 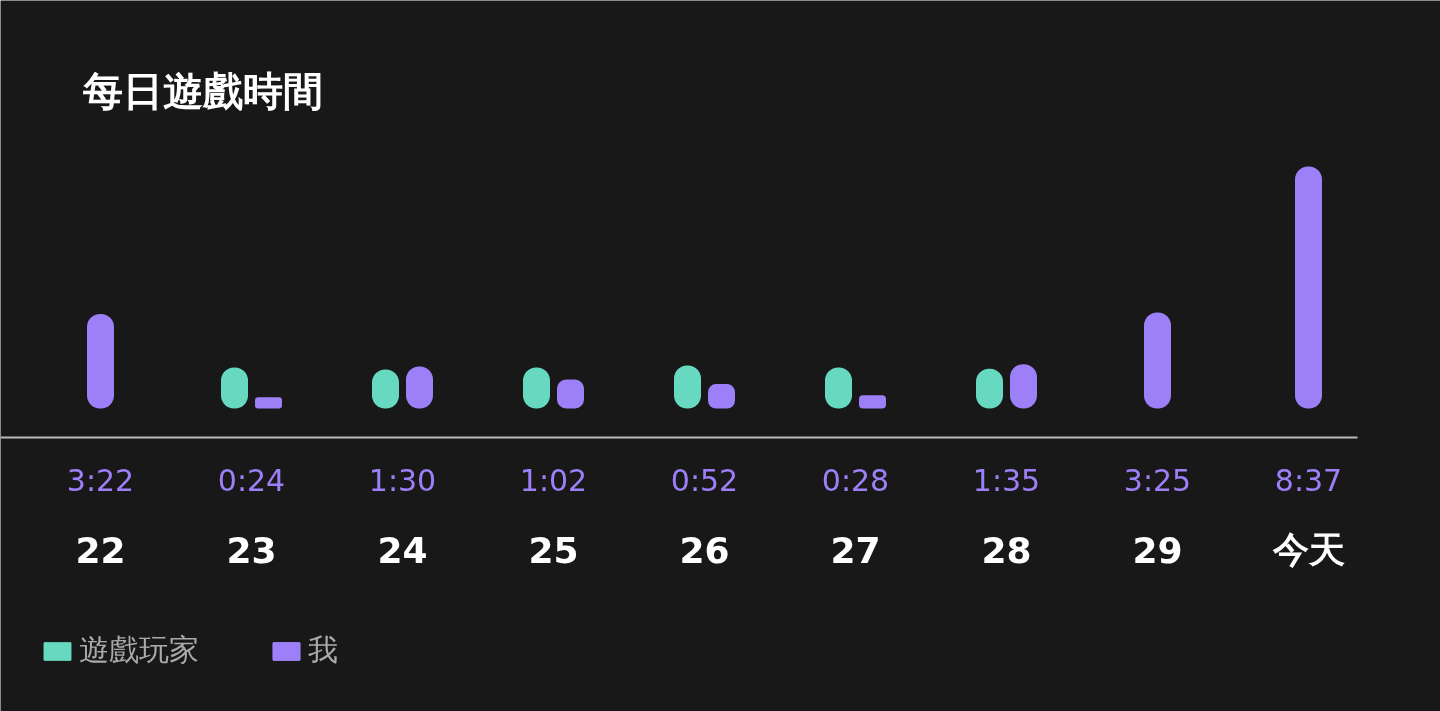 I want to click on x-tick-label: 22, so click(x=100, y=550).